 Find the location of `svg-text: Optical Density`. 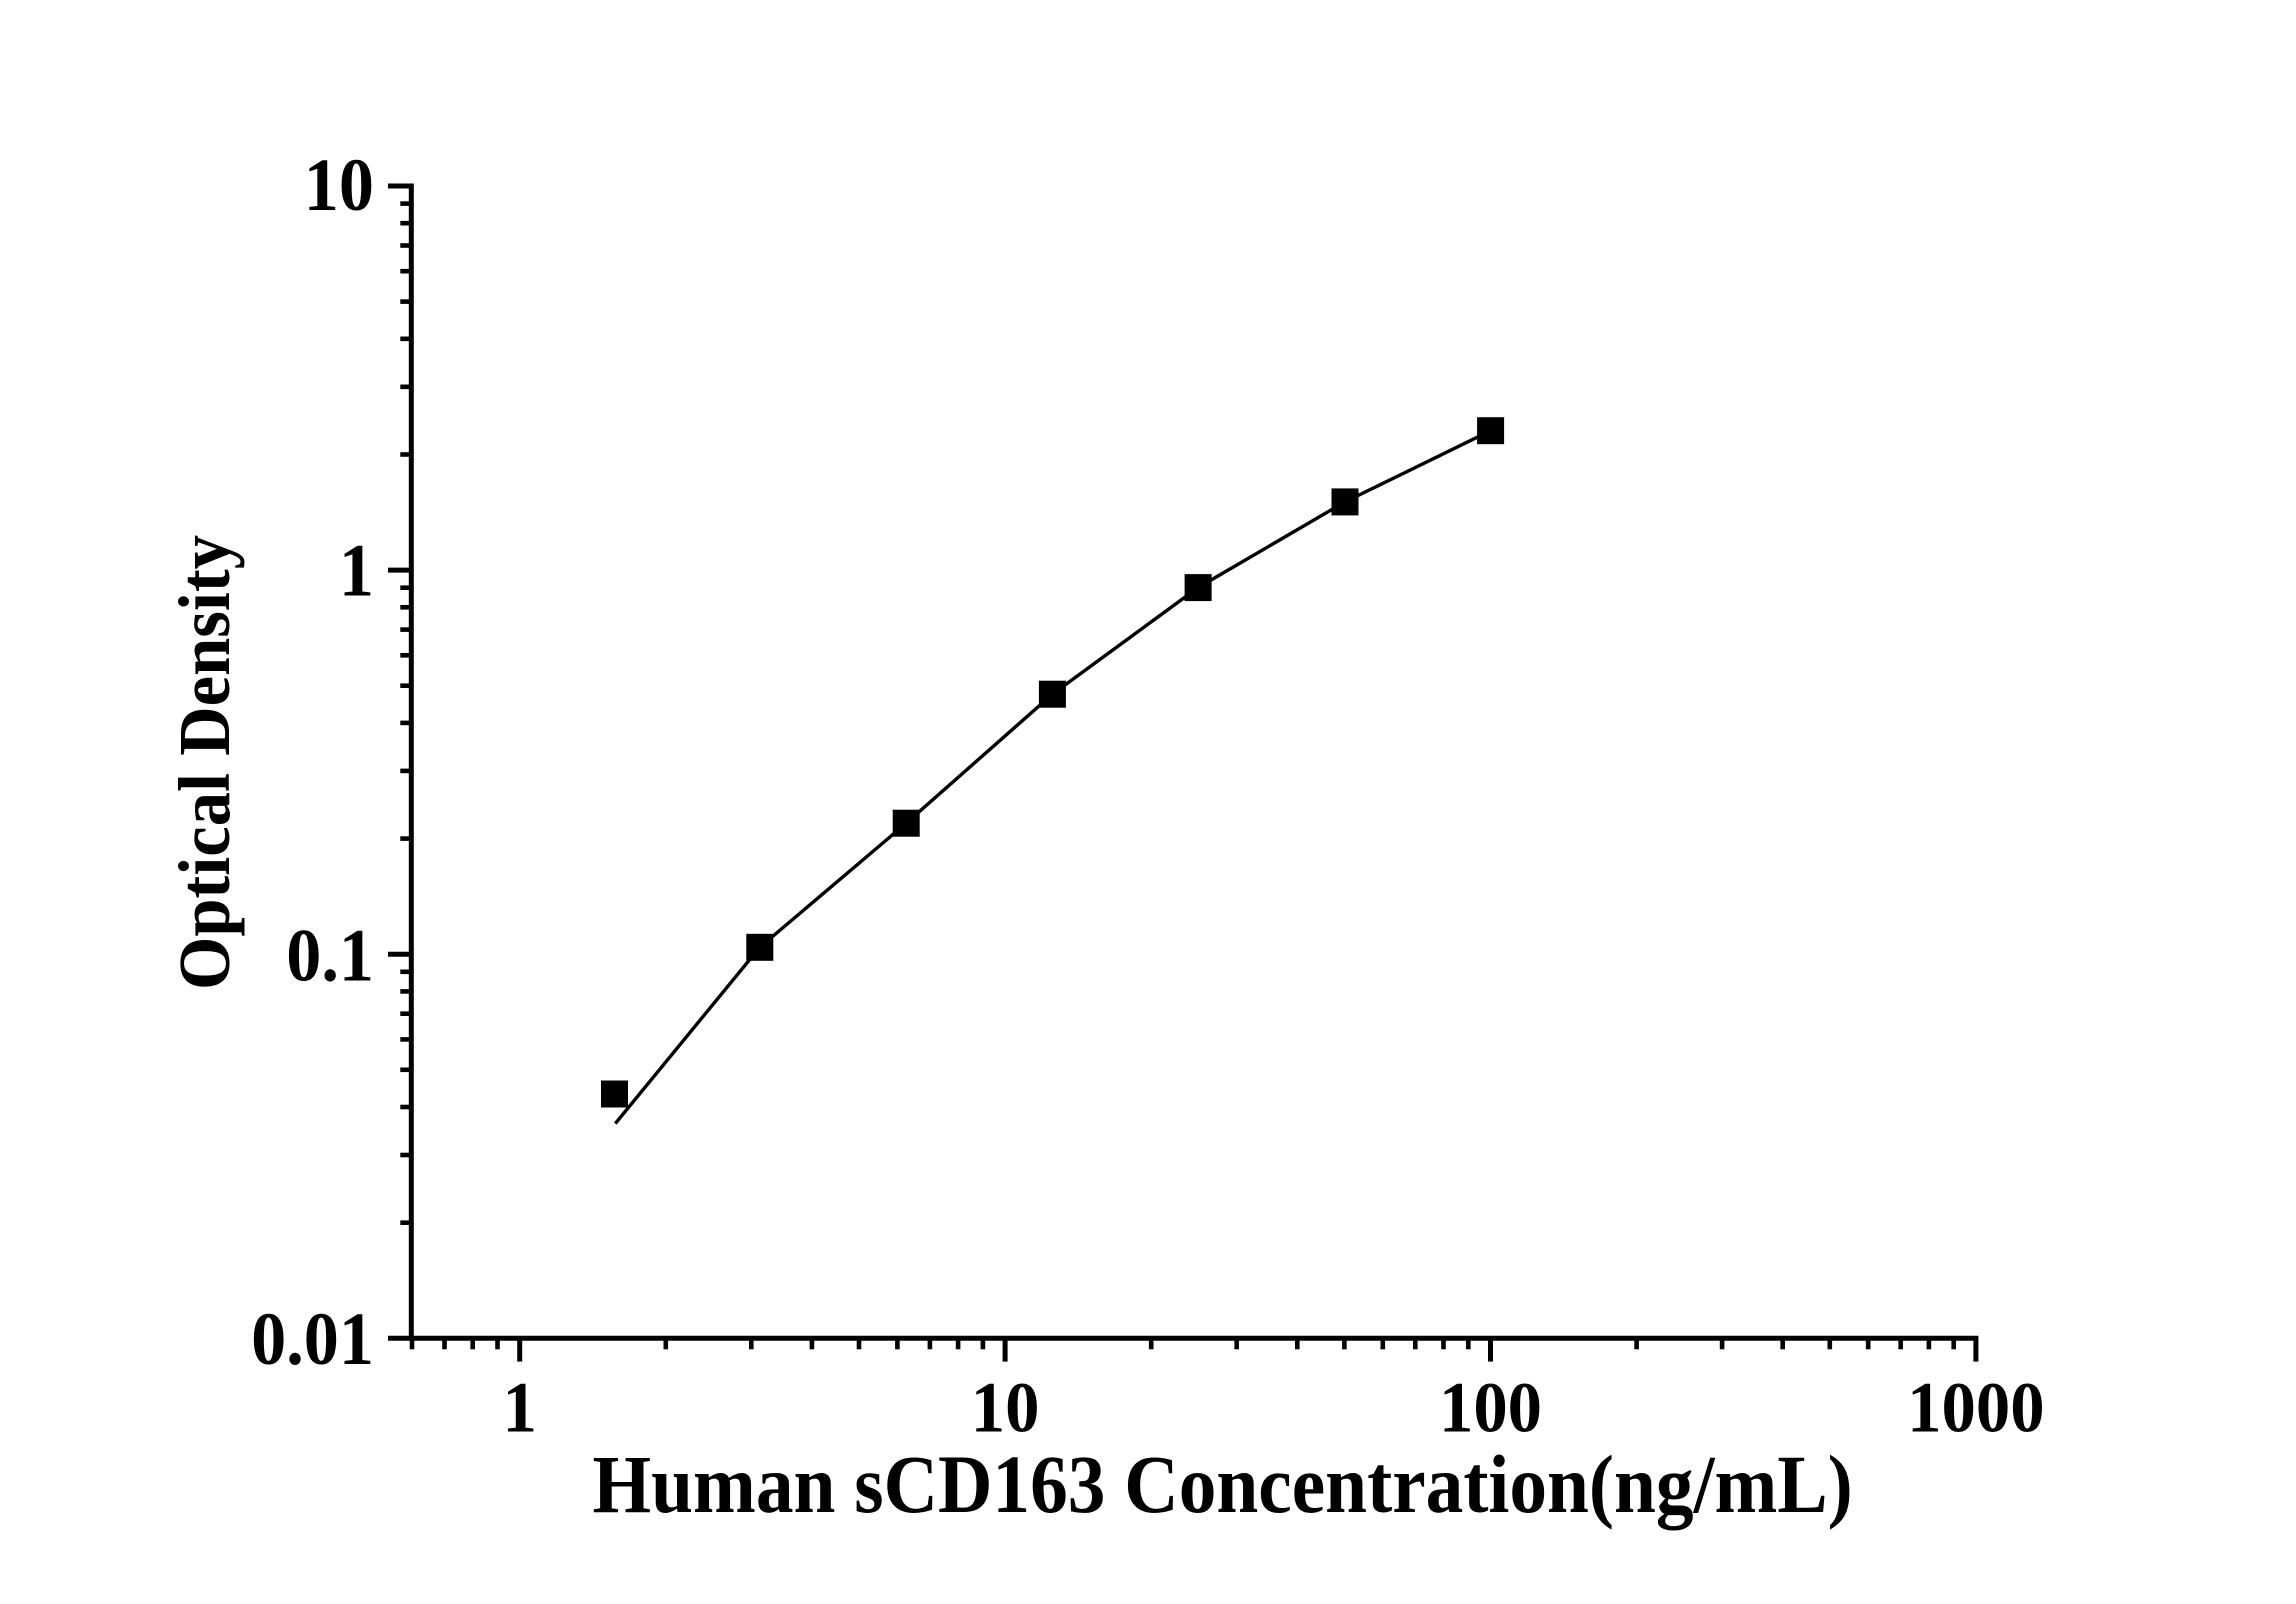

svg-text: Optical Density is located at coordinates (205, 762).